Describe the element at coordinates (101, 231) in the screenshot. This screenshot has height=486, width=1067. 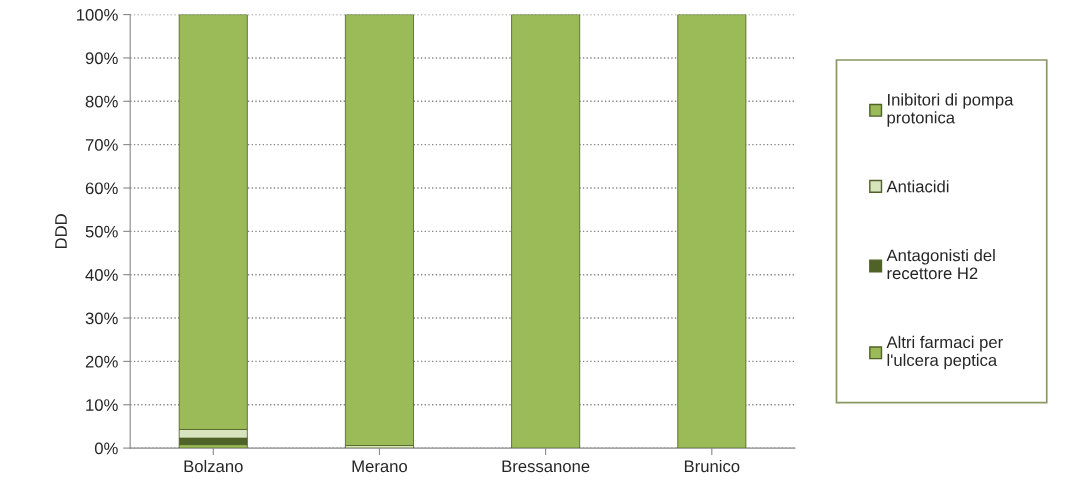
I see `y-tick-label: 50%` at that location.